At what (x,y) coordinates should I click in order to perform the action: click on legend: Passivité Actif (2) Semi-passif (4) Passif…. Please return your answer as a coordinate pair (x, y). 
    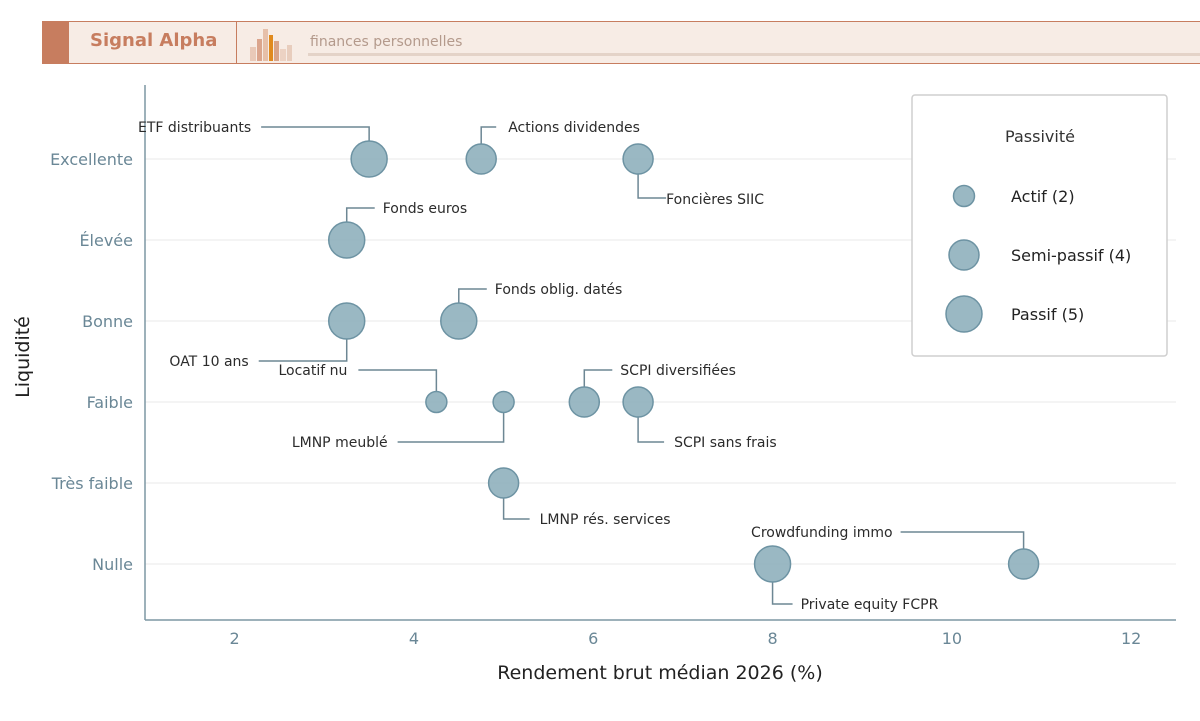
    Looking at the image, I should click on (1039, 225).